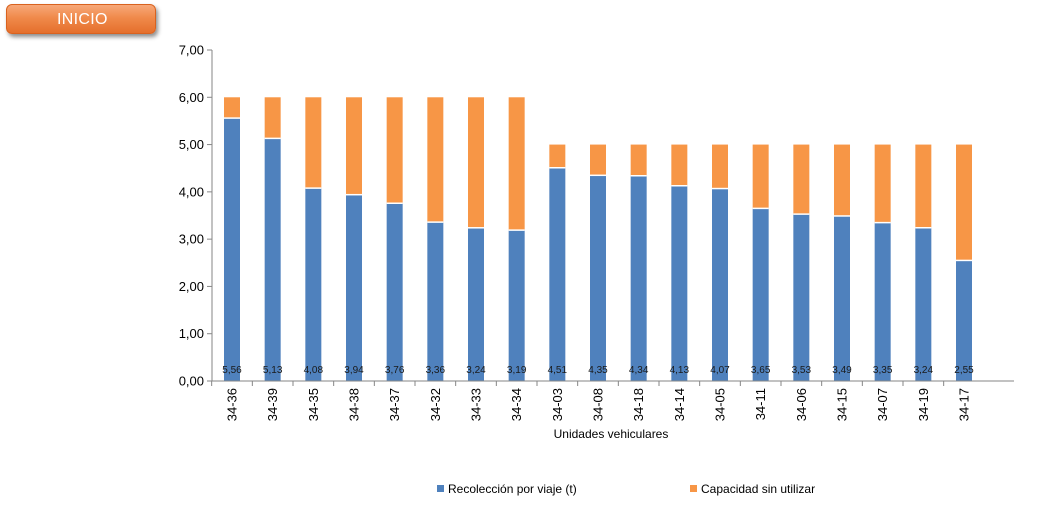  I want to click on data-label: 5,13, so click(273, 370).